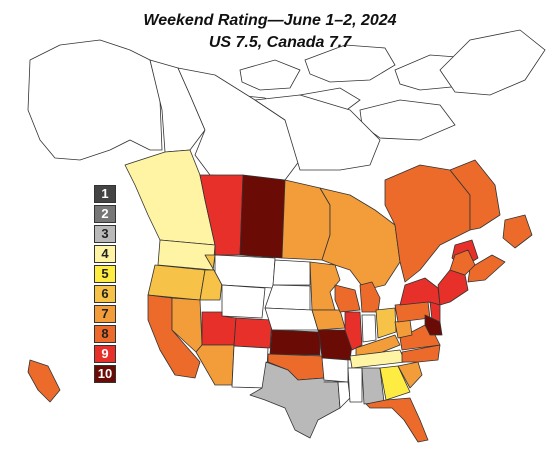 The image size is (560, 473). What do you see at coordinates (291, 272) in the screenshot?
I see `region-north-dakota` at bounding box center [291, 272].